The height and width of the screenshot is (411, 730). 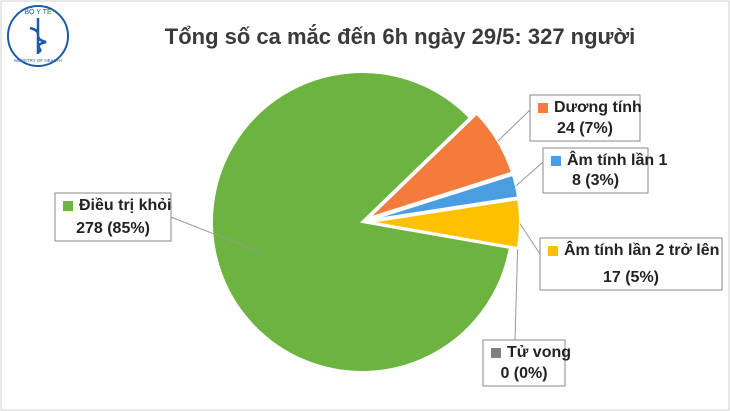 I want to click on value-label: 24 (7%), so click(x=585, y=128).